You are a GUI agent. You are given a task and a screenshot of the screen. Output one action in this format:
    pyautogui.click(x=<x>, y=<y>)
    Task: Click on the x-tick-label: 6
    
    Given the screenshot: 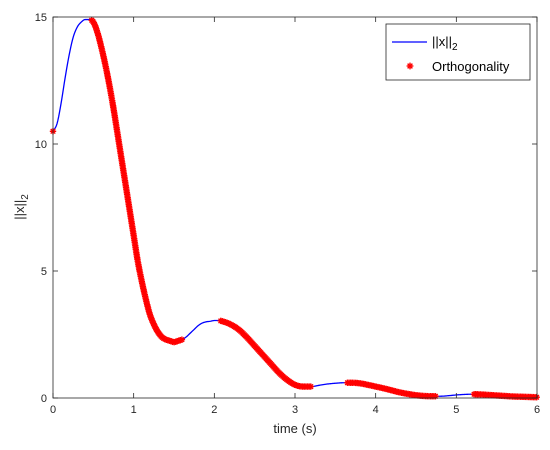 What is the action you would take?
    pyautogui.click(x=537, y=410)
    